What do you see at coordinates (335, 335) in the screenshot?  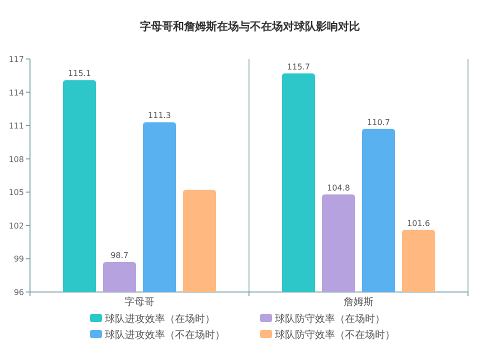 I see `legend-label: 球队防守效率（不在场时）` at bounding box center [335, 335].